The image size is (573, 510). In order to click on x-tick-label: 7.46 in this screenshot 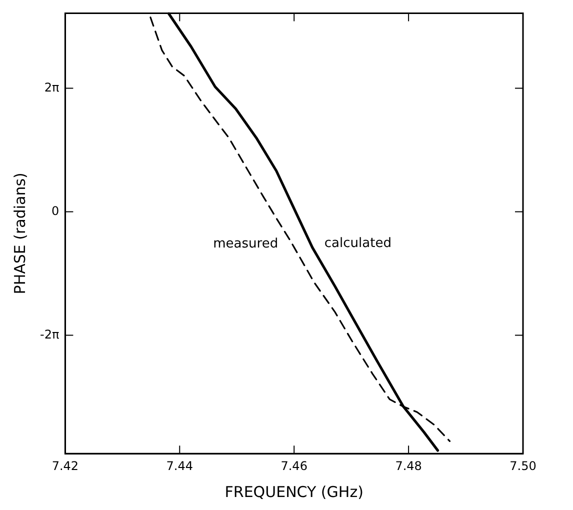, I will do `click(294, 465)`.